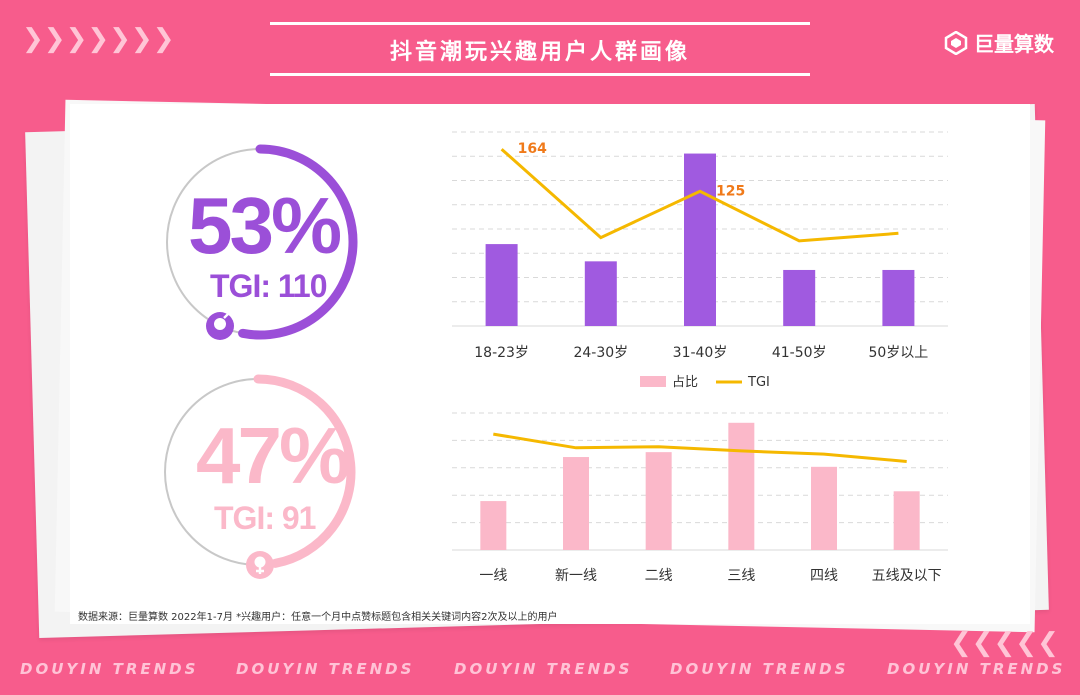 This screenshot has width=1080, height=695. Describe the element at coordinates (685, 382) in the screenshot. I see `legend-label: 占比` at that location.